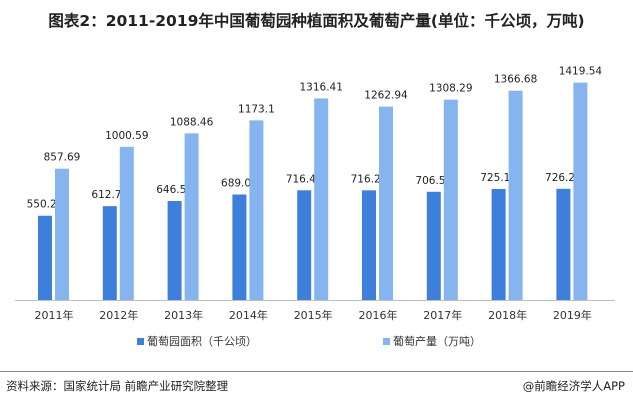 The height and width of the screenshot is (410, 633). I want to click on data-label: 716.41, so click(304, 179).